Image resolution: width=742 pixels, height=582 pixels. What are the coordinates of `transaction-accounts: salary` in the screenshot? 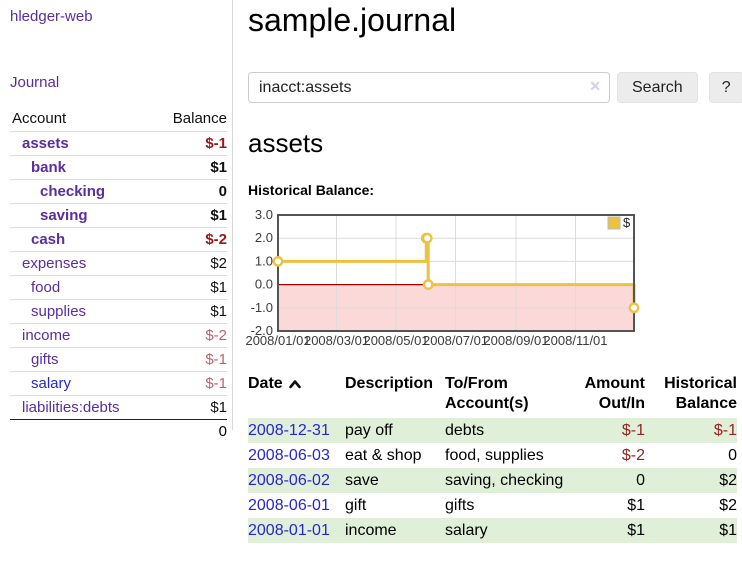 It's located at (466, 530).